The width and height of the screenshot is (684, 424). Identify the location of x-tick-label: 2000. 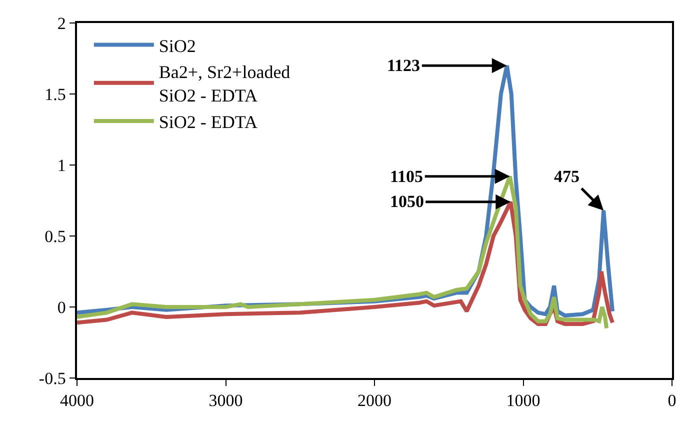
(375, 400).